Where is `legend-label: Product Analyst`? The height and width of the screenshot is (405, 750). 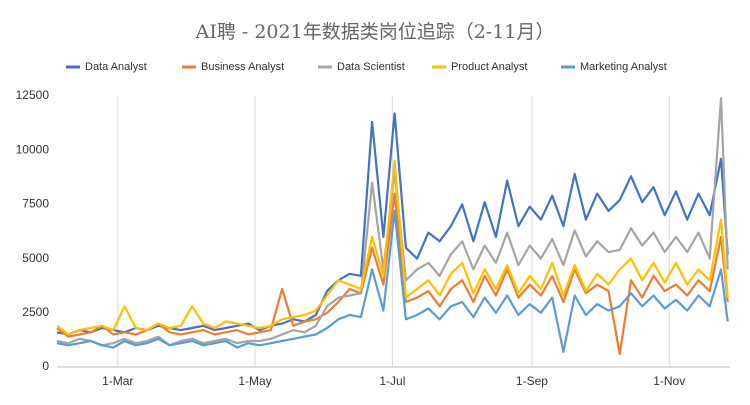
legend-label: Product Analyst is located at coordinates (489, 67).